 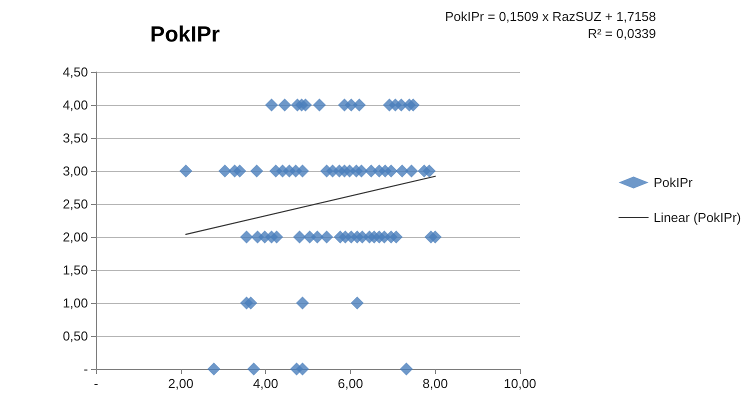 What do you see at coordinates (351, 383) in the screenshot?
I see `x-tick-label: 6,00` at bounding box center [351, 383].